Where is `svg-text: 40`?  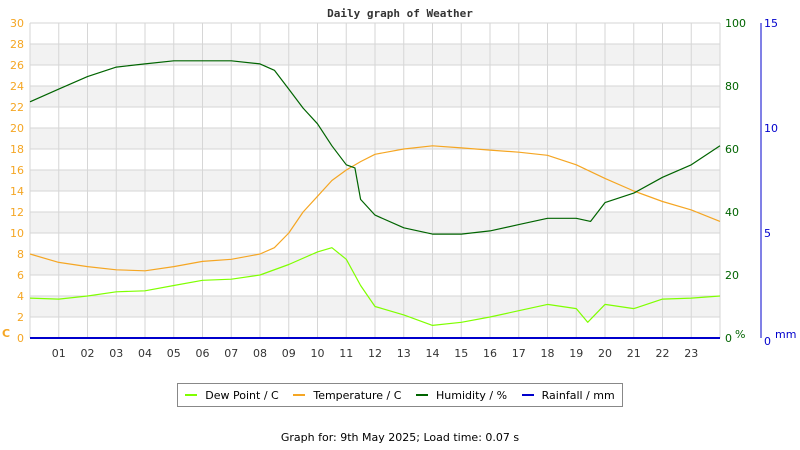 svg-text: 40 is located at coordinates (732, 212).